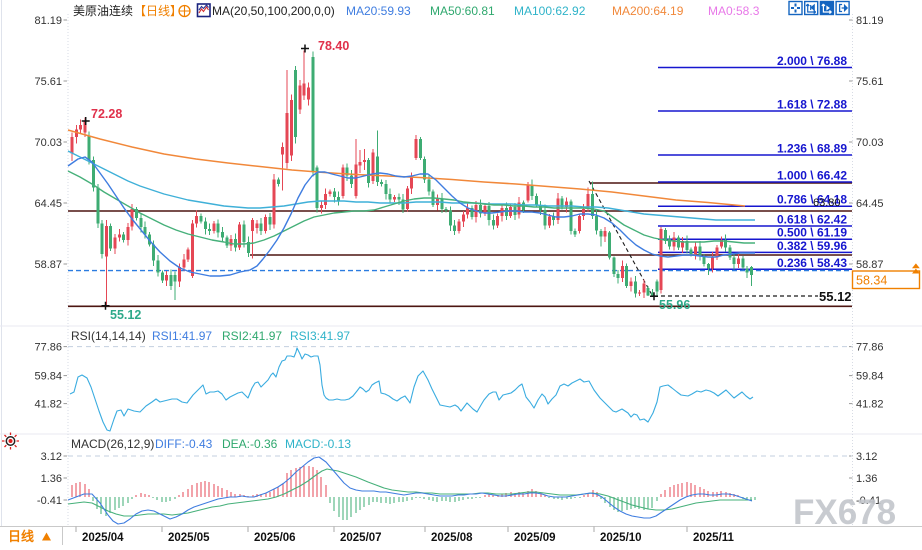  What do you see at coordinates (320, 336) in the screenshot?
I see `svg-text: RSI3:41.97` at bounding box center [320, 336].